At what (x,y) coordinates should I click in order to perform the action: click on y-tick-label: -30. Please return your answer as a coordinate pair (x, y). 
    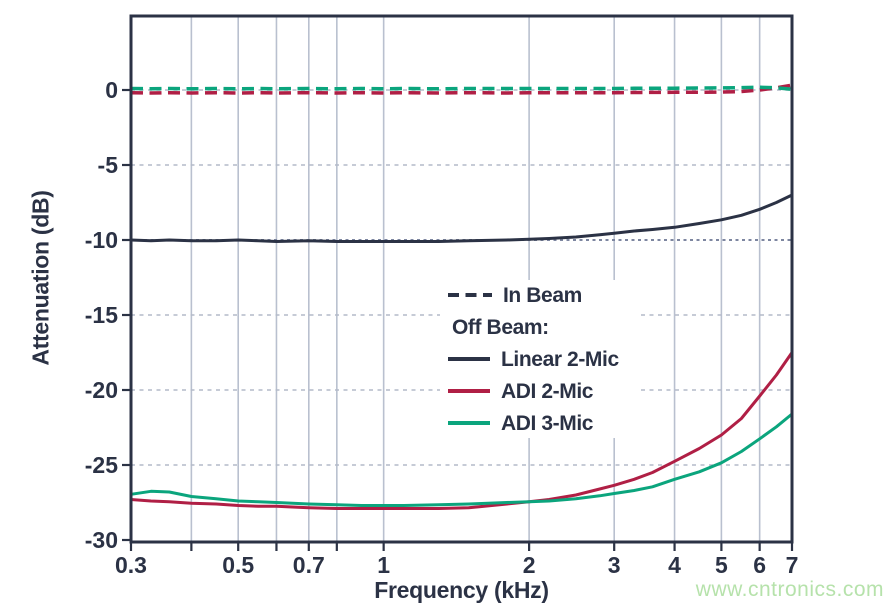
    Looking at the image, I should click on (101, 540).